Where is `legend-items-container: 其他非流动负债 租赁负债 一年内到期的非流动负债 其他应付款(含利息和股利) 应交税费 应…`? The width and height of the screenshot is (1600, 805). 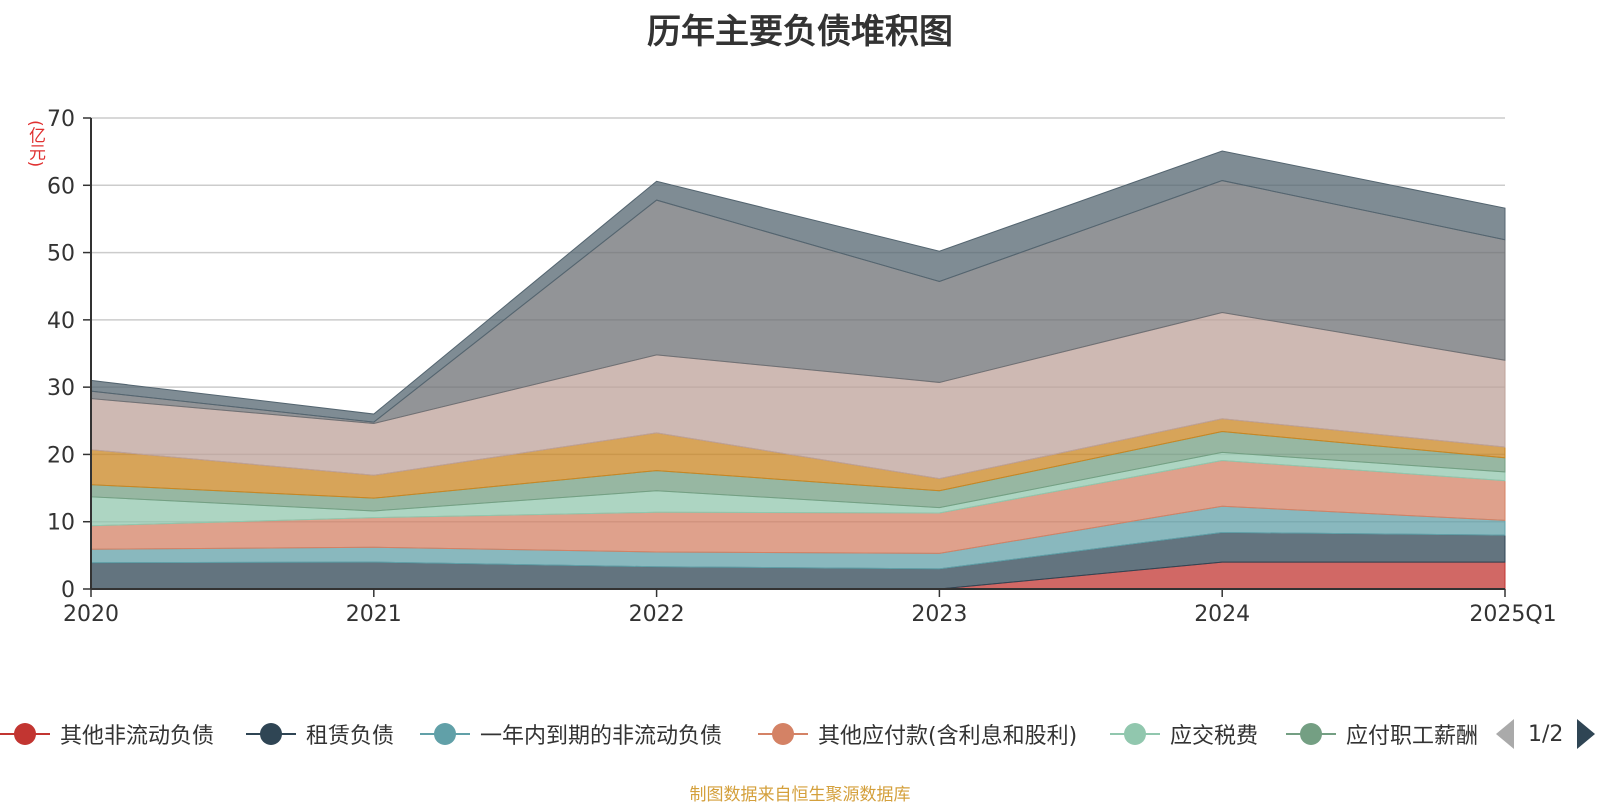
legend-items-container: 其他非流动负债 租赁负债 一年内到期的非流动负债 其他应付款(含利息和股利) 应交税费 应… is located at coordinates (740, 738).